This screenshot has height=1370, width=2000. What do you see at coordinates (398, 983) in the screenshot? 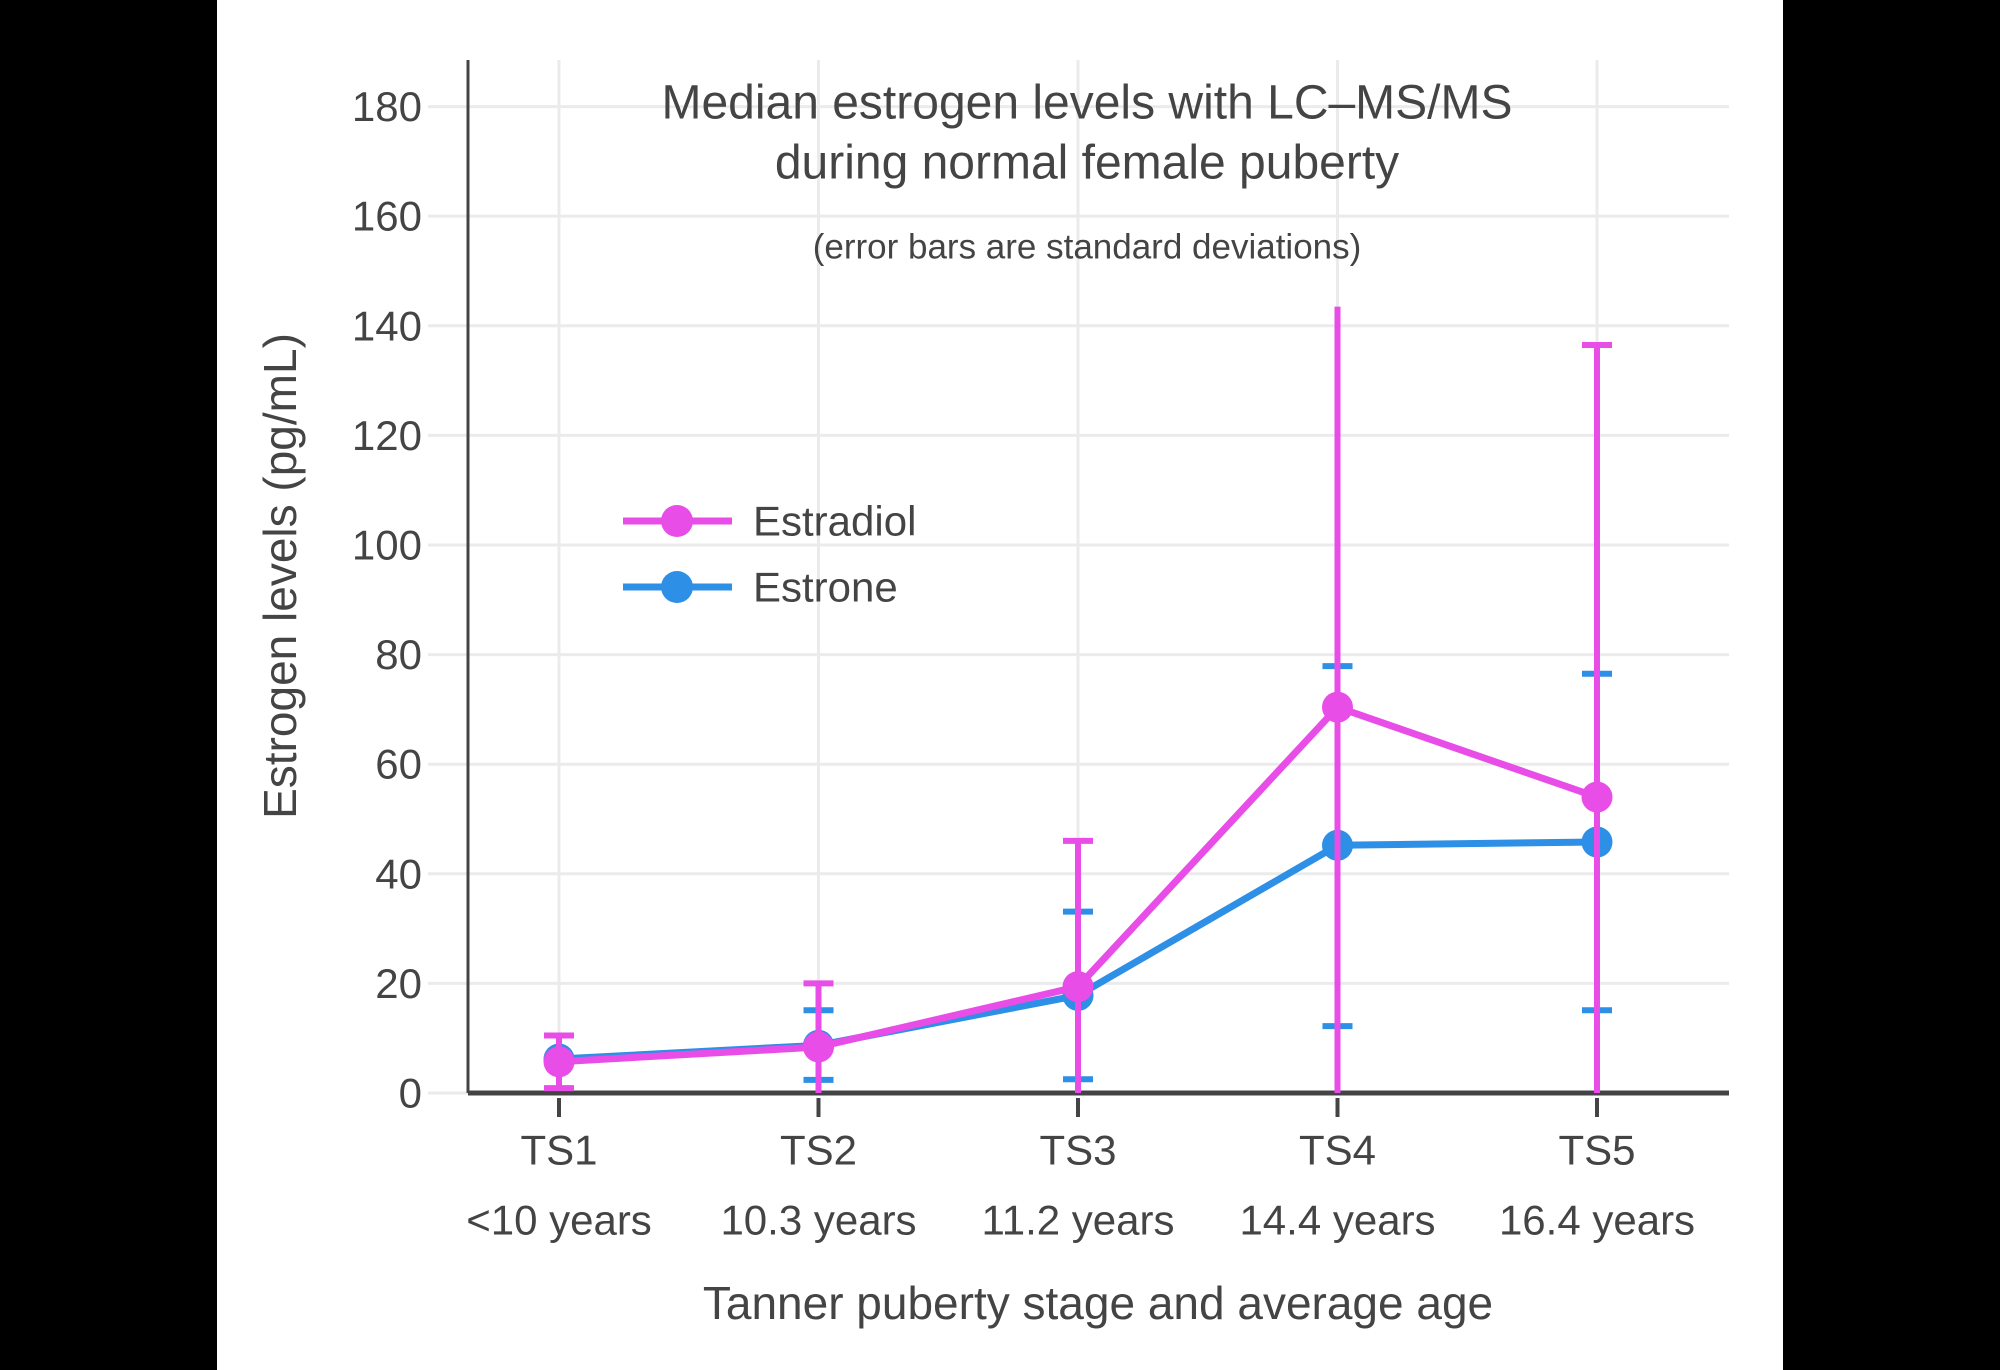
I see `y-tick-label: 20` at bounding box center [398, 983].